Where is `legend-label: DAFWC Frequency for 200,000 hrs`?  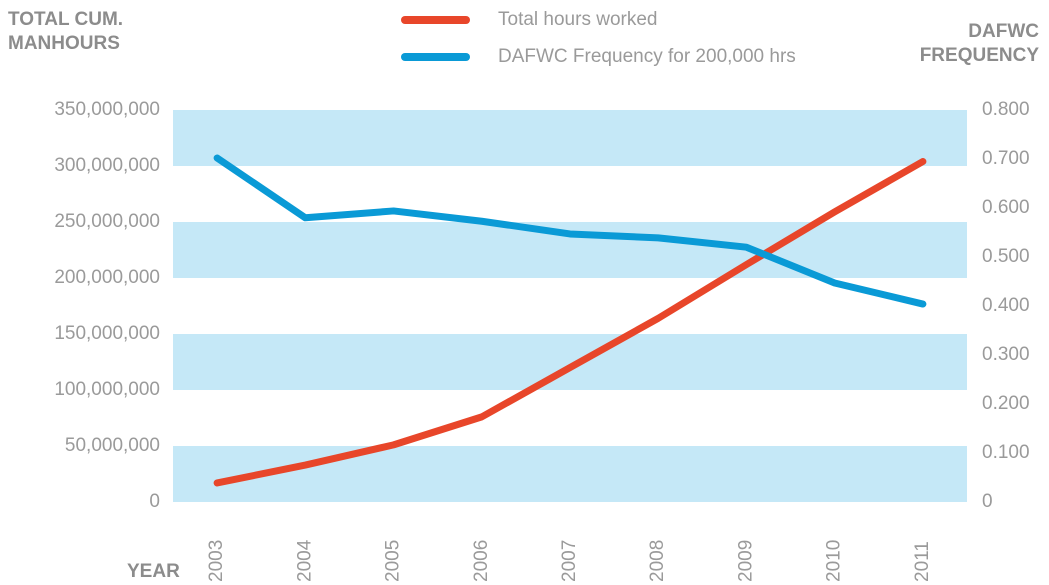 legend-label: DAFWC Frequency for 200,000 hrs is located at coordinates (647, 56).